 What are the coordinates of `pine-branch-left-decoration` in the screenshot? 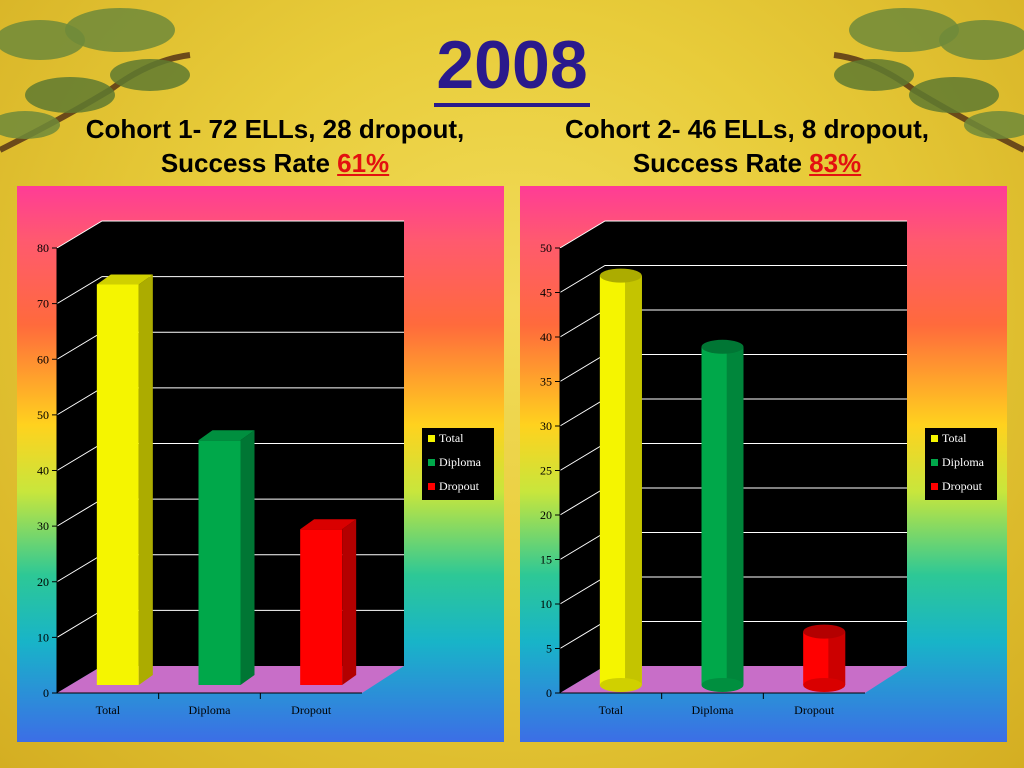 It's located at (95, 80).